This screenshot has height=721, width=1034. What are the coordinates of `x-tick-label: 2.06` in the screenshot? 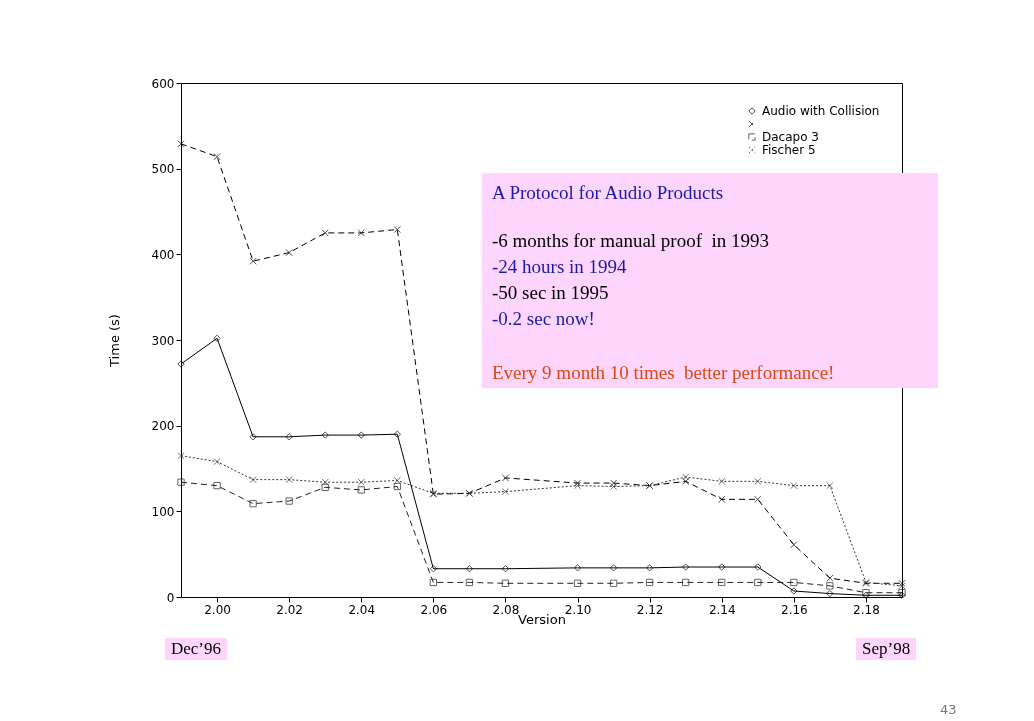 It's located at (434, 609).